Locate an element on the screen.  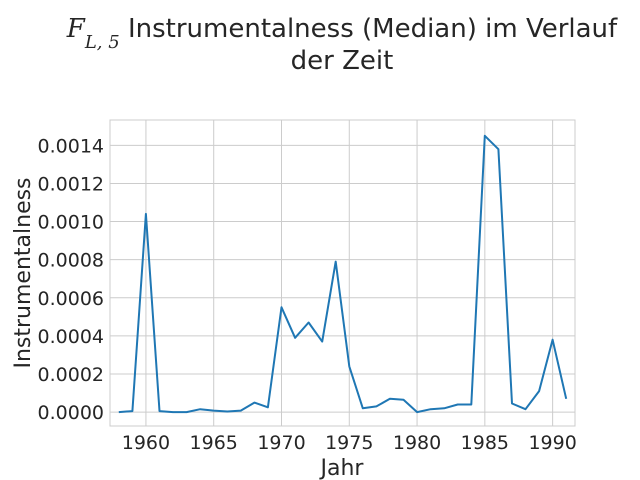
y-axis-label: Instrumentalness is located at coordinates (23, 272).